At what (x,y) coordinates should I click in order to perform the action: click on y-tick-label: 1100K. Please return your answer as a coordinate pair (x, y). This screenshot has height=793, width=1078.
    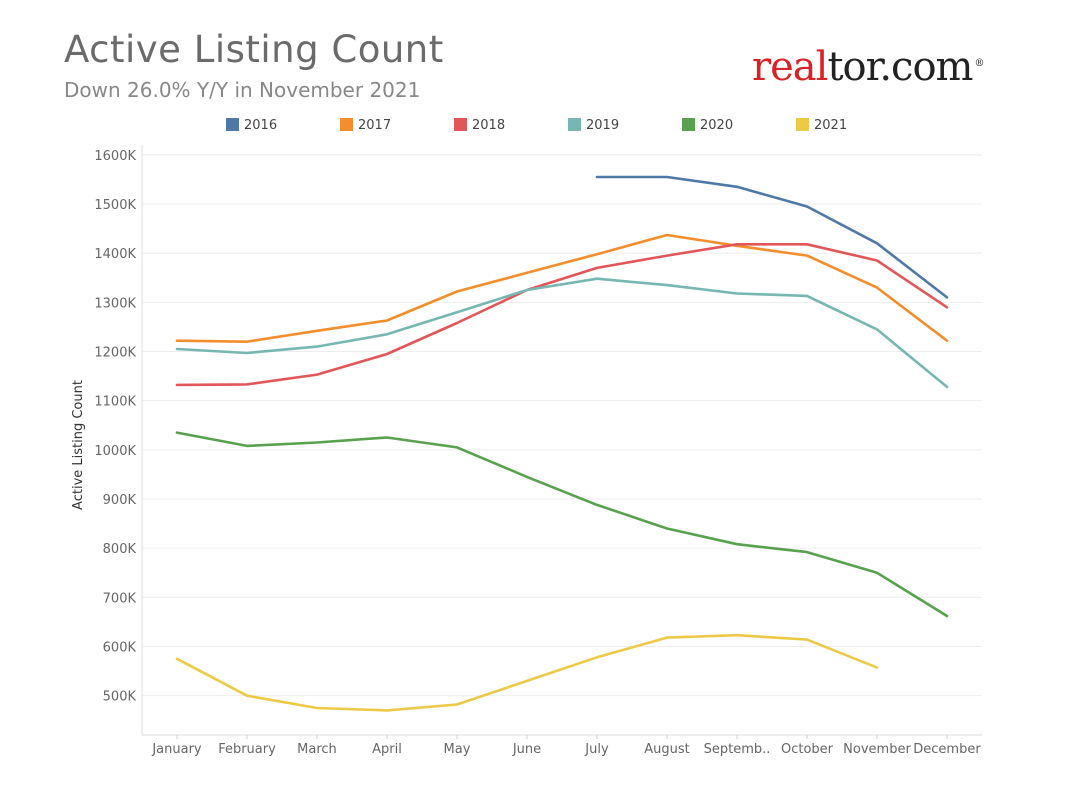
    Looking at the image, I should click on (115, 402).